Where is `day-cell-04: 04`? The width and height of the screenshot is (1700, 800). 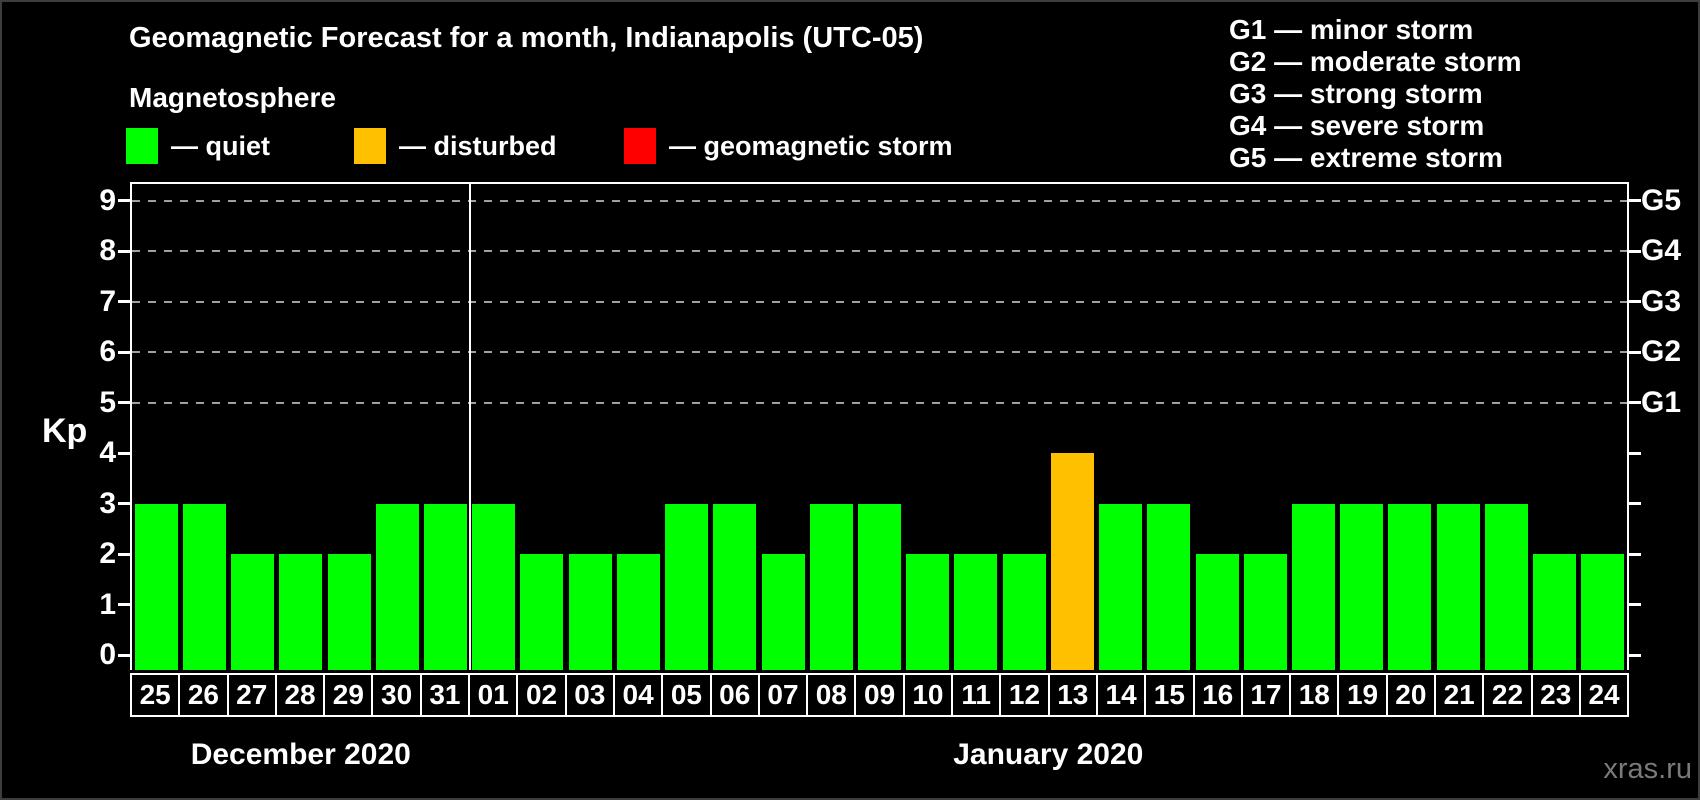
day-cell-04: 04 is located at coordinates (638, 695).